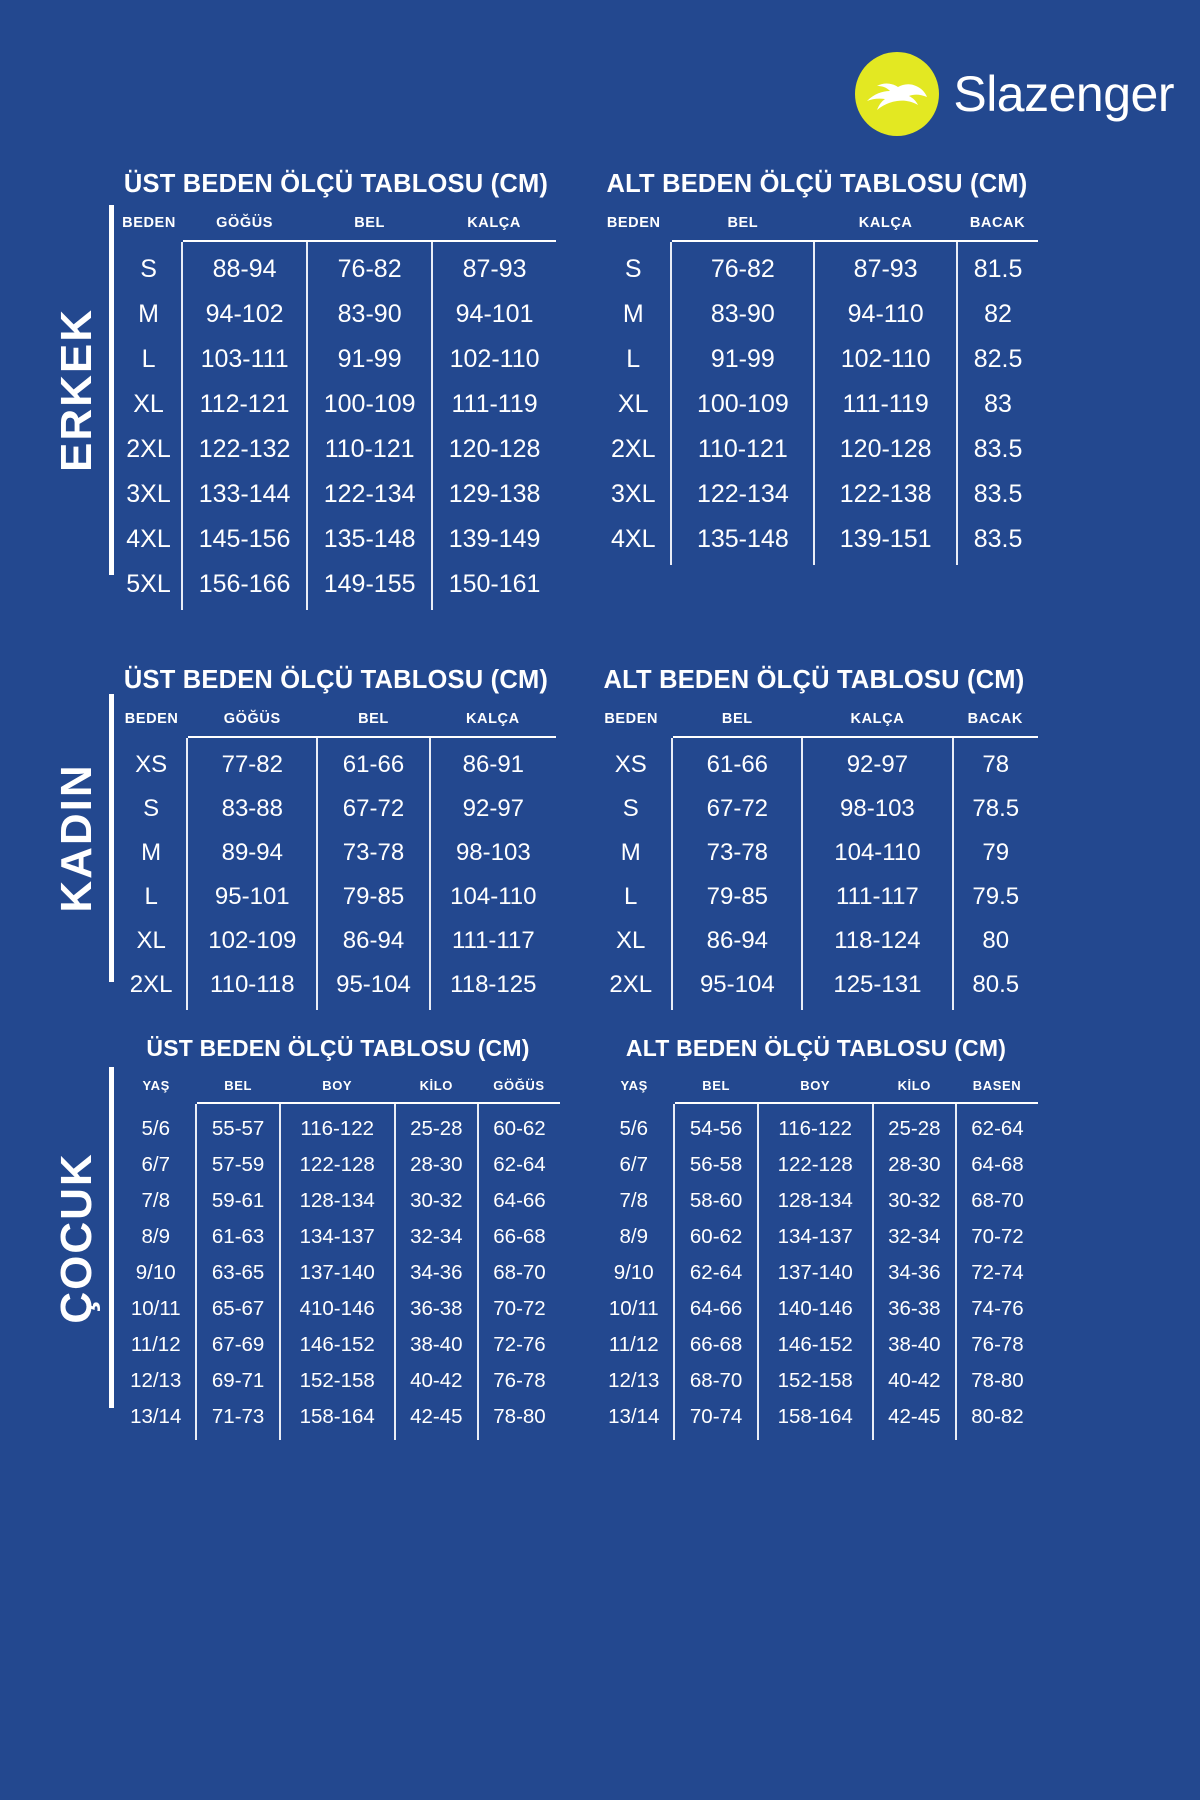  I want to click on table-row: 9/10 63-65 137-140 34-36 68-70, so click(338, 1273).